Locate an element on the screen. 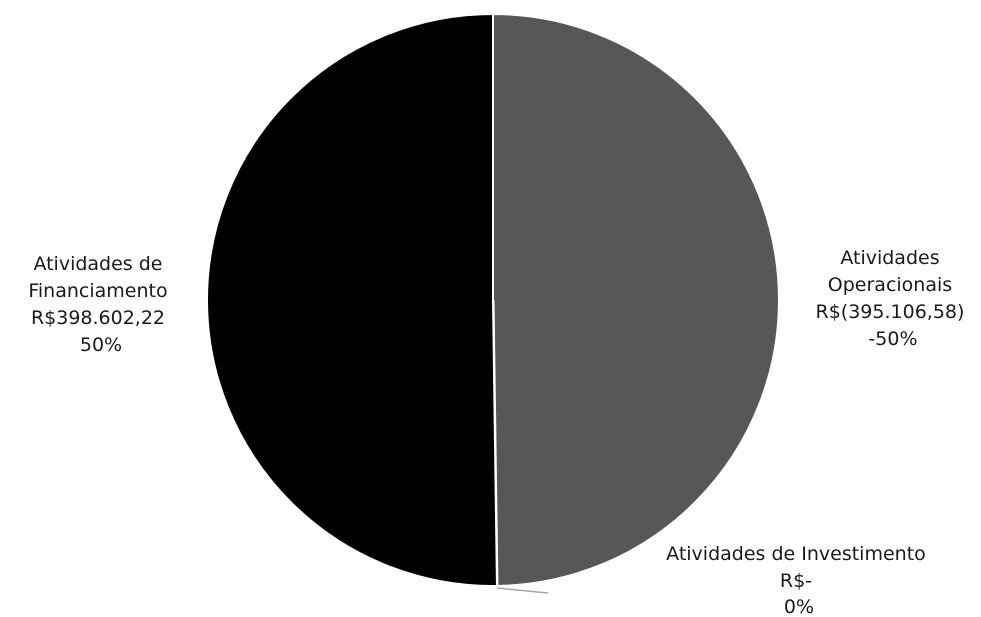  label-operacionais-value: R$(395.106,58) is located at coordinates (890, 312).